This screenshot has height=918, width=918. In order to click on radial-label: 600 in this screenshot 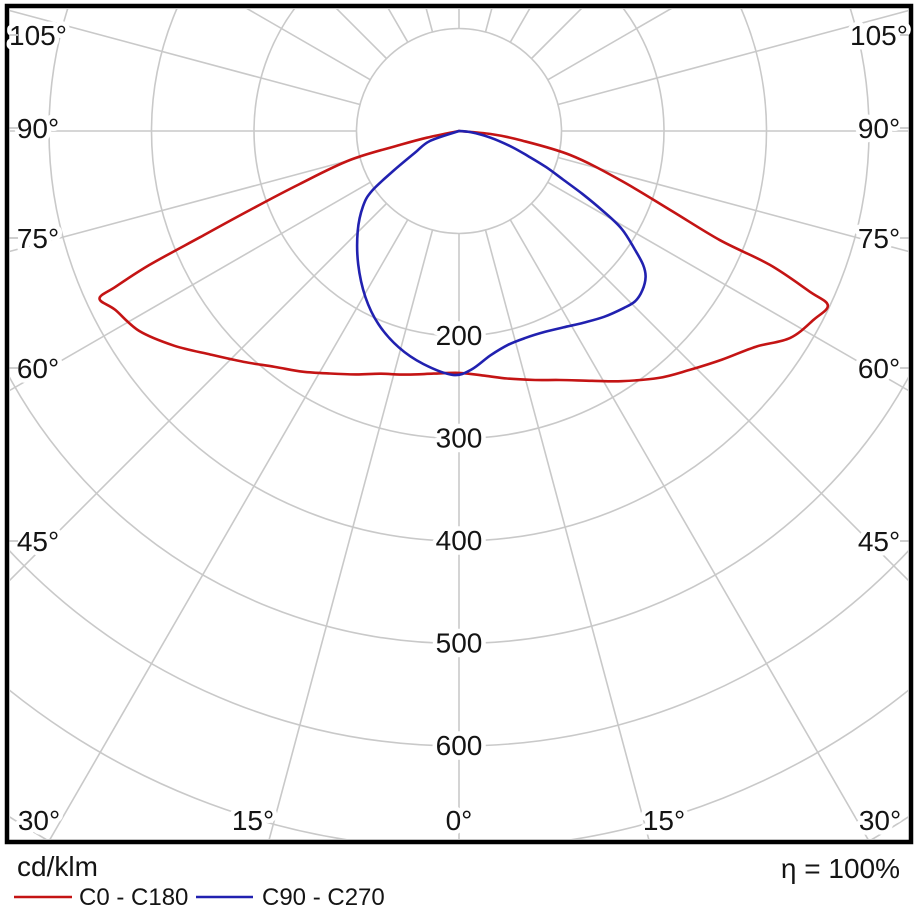, I will do `click(459, 745)`.